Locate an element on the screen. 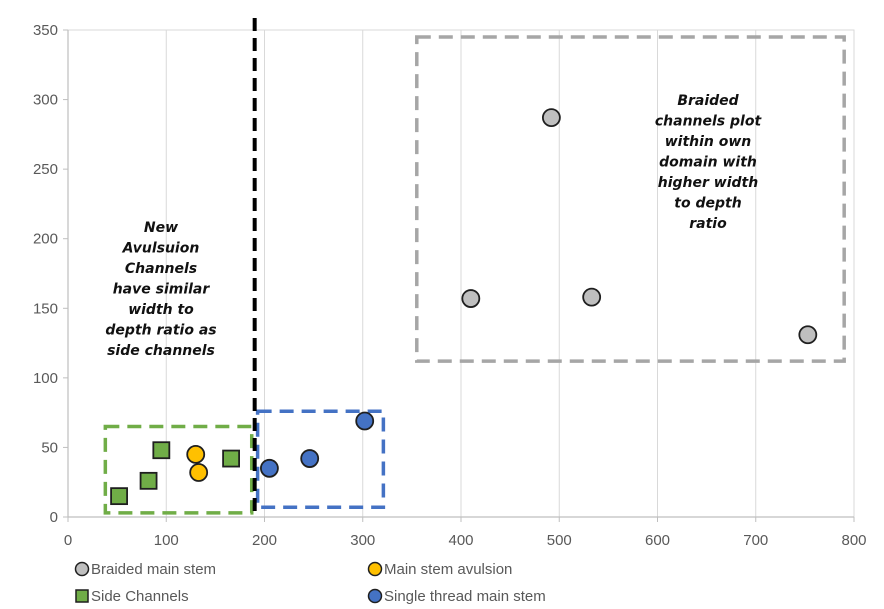 The height and width of the screenshot is (609, 884). x-tick-label: 300 is located at coordinates (362, 540).